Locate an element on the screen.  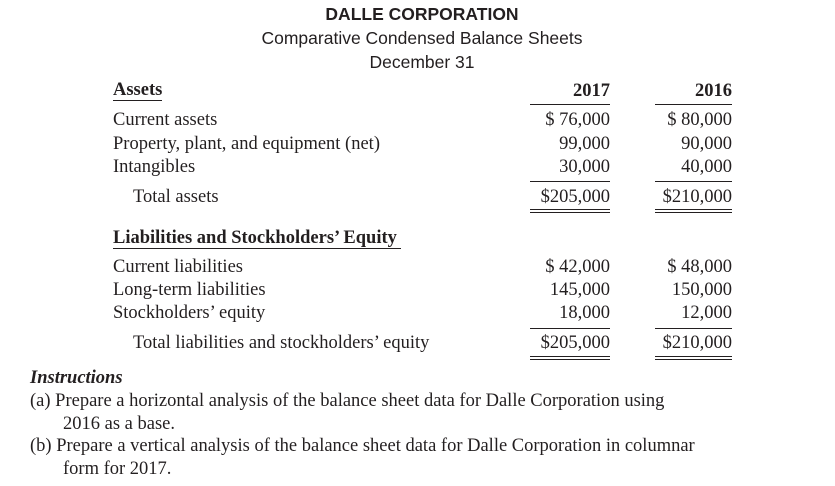
statement-date: December 31 is located at coordinates (422, 62).